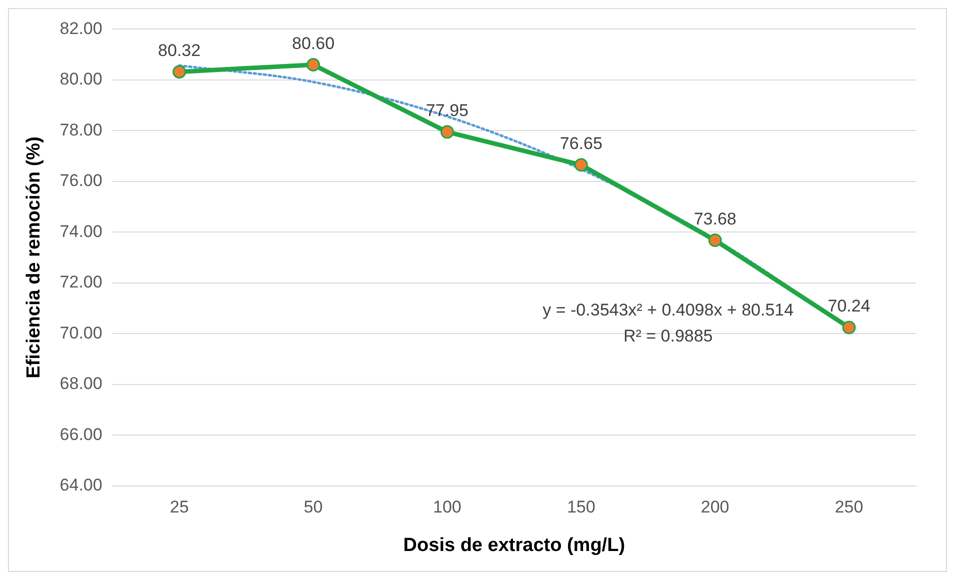  I want to click on x-tick-label: 200, so click(715, 507).